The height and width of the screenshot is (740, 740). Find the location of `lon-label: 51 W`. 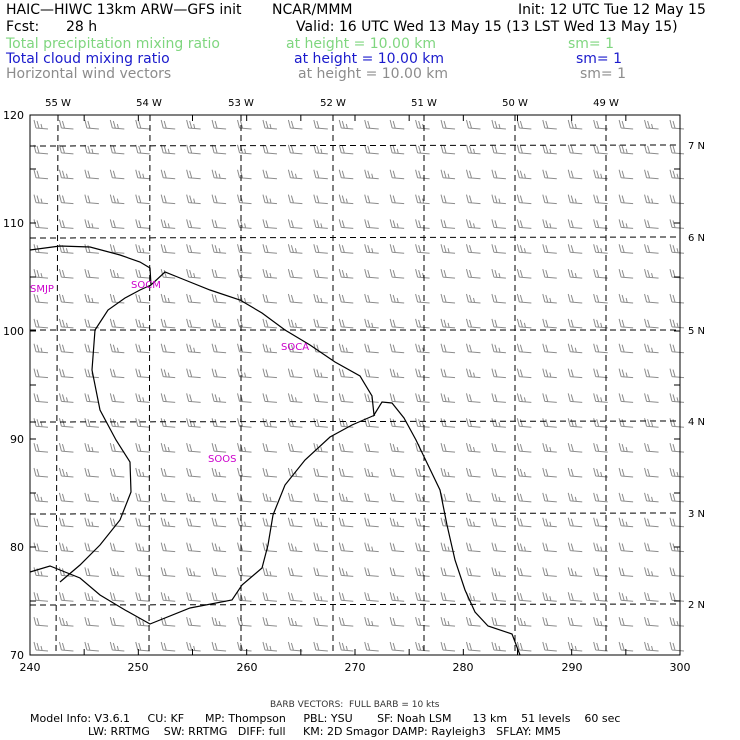

lon-label: 51 W is located at coordinates (424, 103).